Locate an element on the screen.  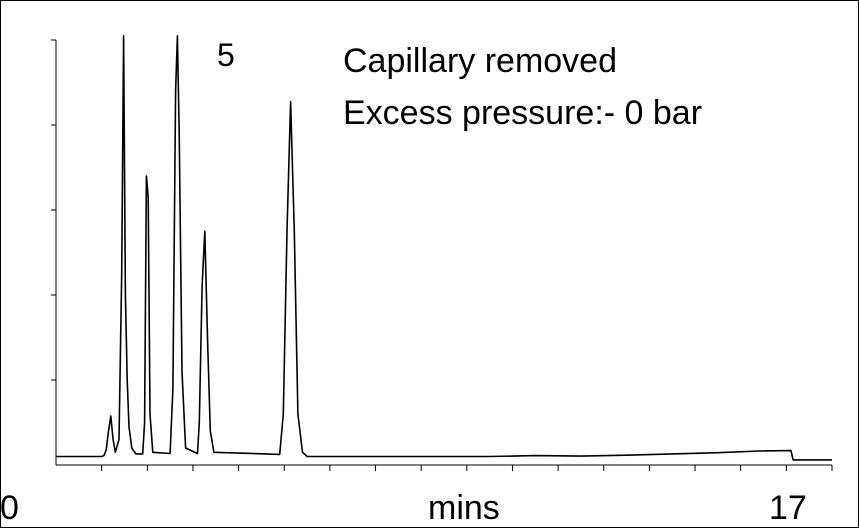
x-axis-label: mins is located at coordinates (464, 508).